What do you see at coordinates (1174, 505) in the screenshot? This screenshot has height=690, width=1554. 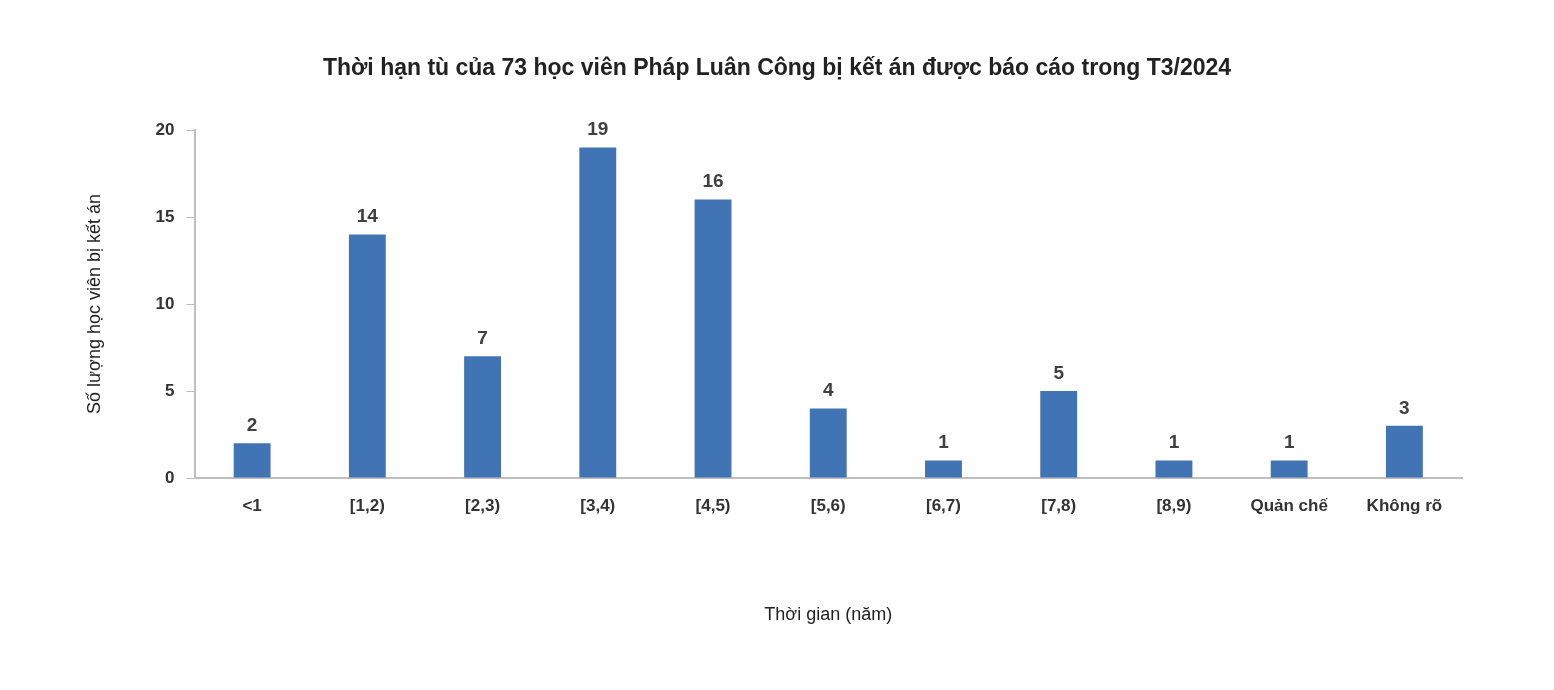 I see `x-tick-label: [8,9)` at bounding box center [1174, 505].